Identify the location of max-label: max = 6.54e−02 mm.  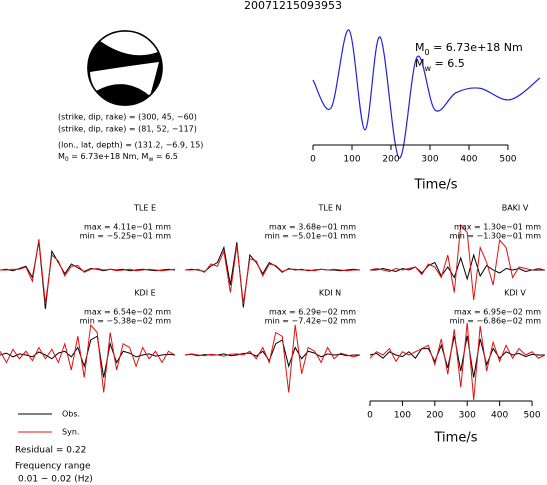
(127, 312).